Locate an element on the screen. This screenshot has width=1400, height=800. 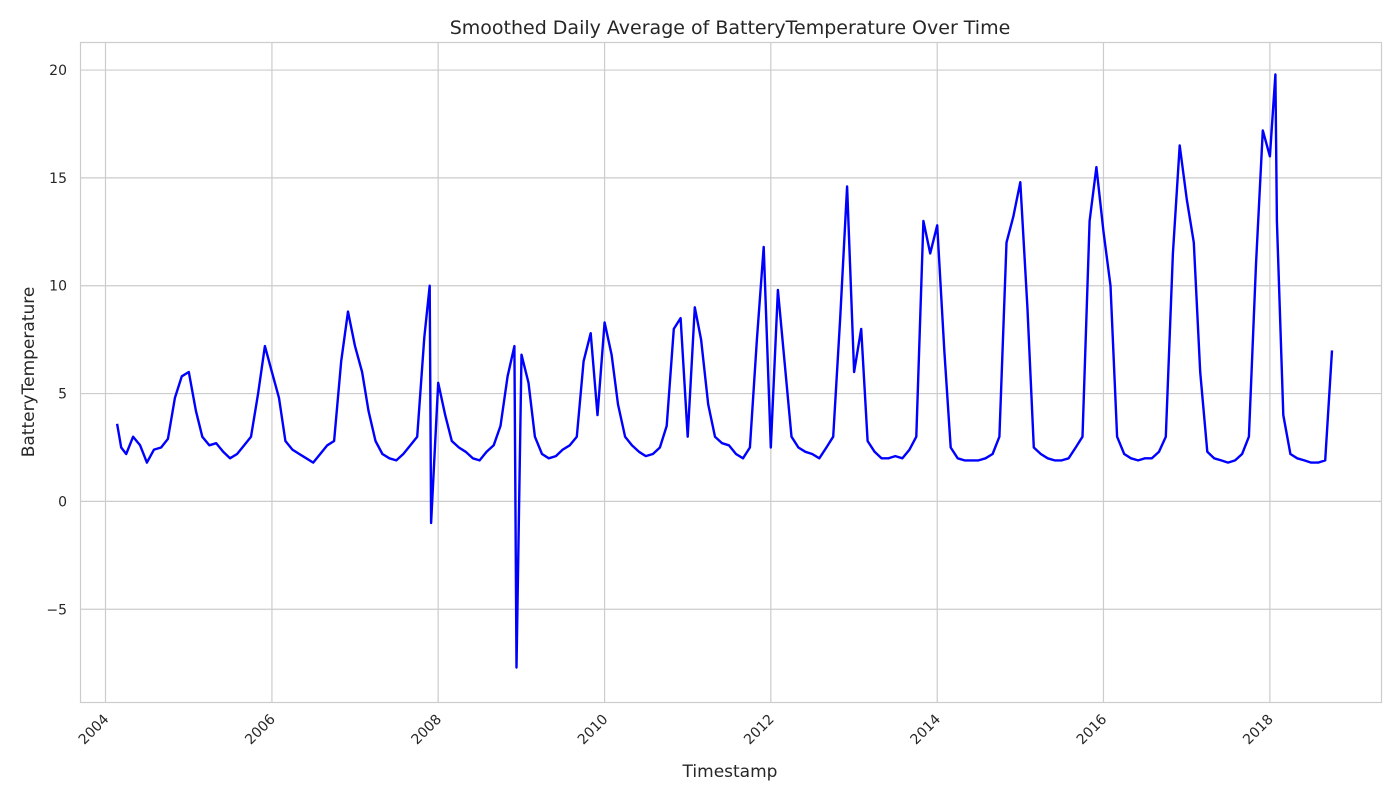
y-tick-label: 20 is located at coordinates (58, 71).